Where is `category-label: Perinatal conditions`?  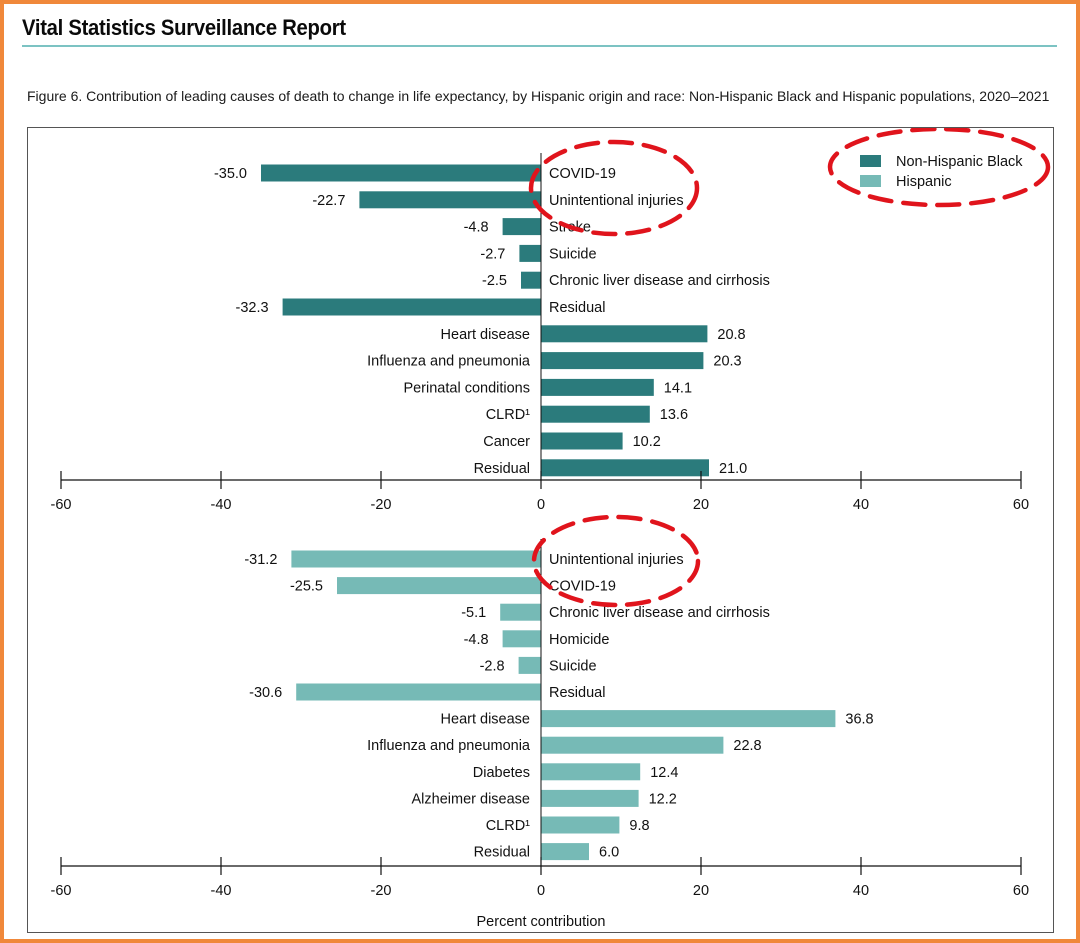
category-label: Perinatal conditions is located at coordinates (466, 388).